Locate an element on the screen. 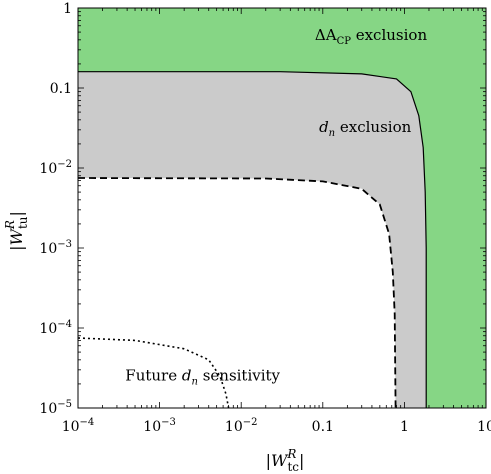 The width and height of the screenshot is (491, 474). x-tick-label: 10⁻³ is located at coordinates (159, 426).